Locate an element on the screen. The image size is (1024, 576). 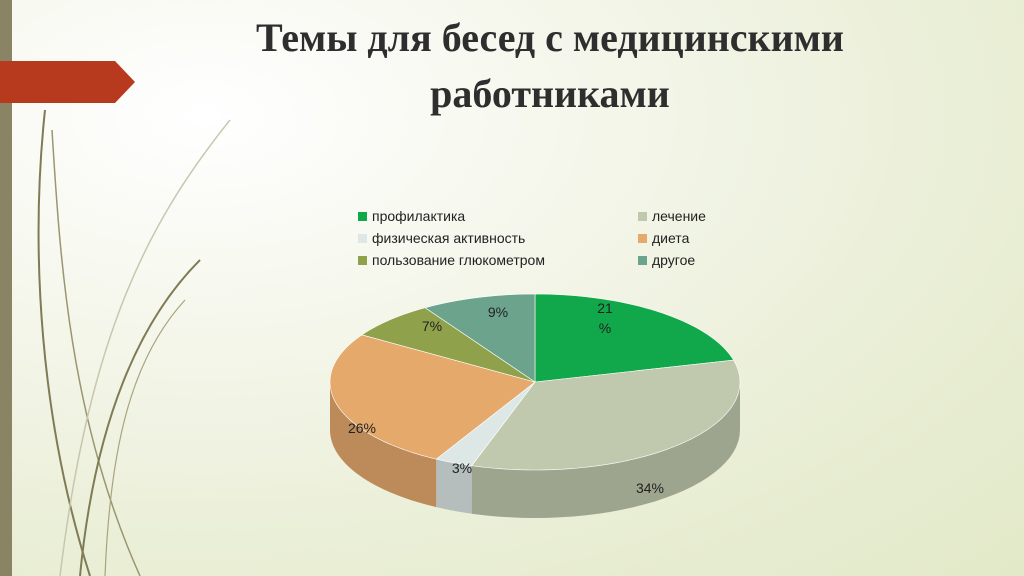
pie-data-label: 7% is located at coordinates (432, 326).